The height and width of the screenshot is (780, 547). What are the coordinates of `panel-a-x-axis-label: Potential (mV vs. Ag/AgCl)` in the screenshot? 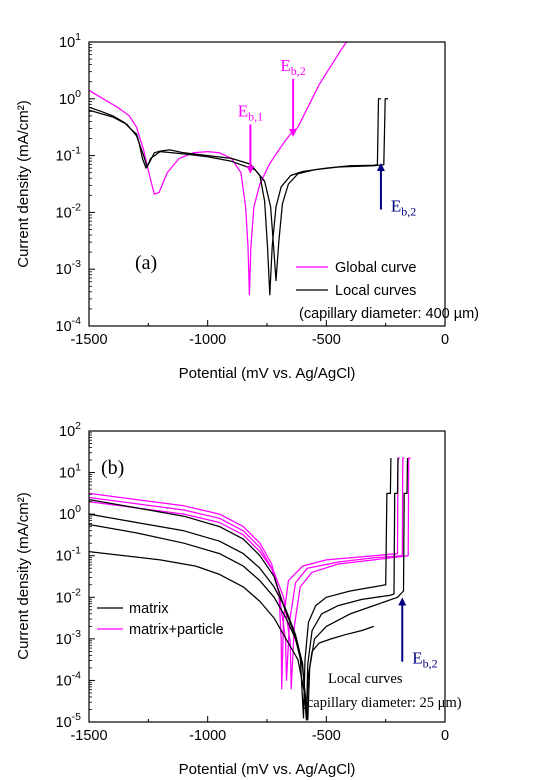 It's located at (267, 373).